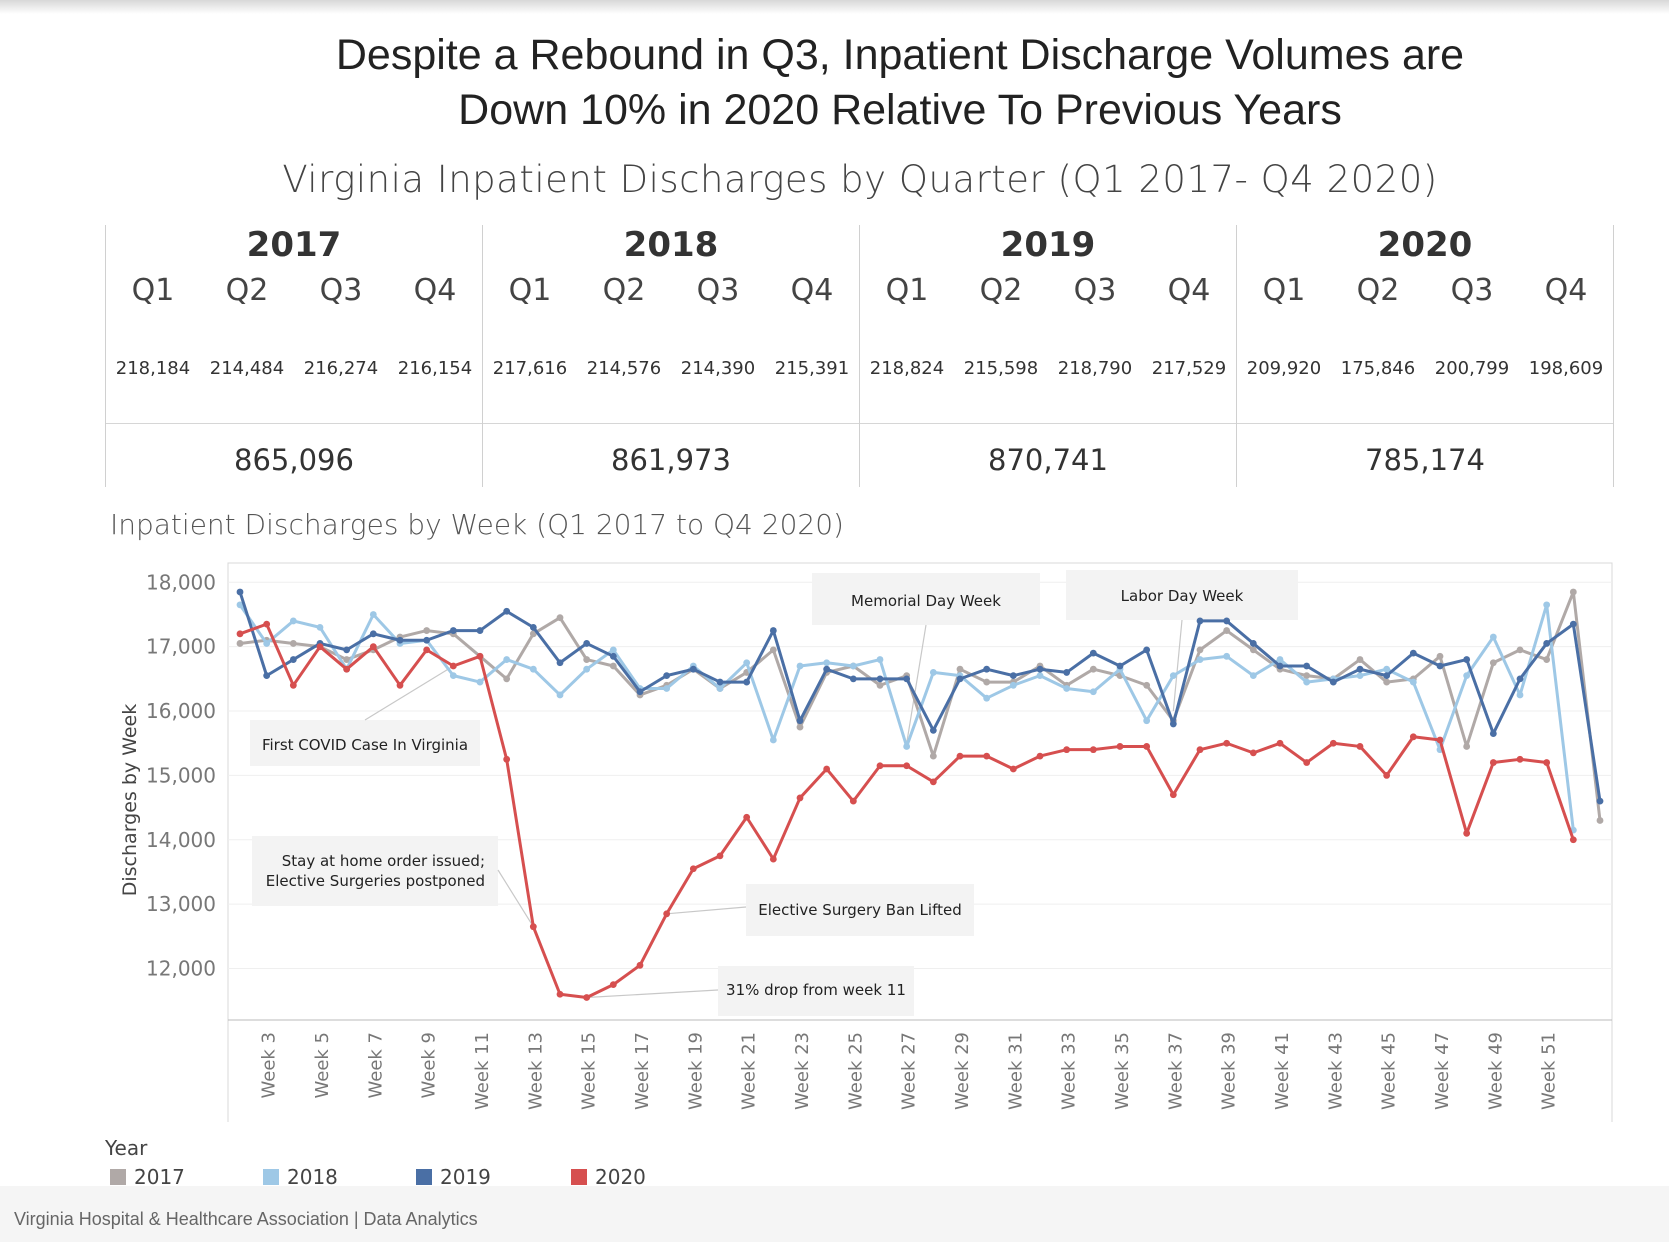  I want to click on year-label: 2020, so click(1425, 245).